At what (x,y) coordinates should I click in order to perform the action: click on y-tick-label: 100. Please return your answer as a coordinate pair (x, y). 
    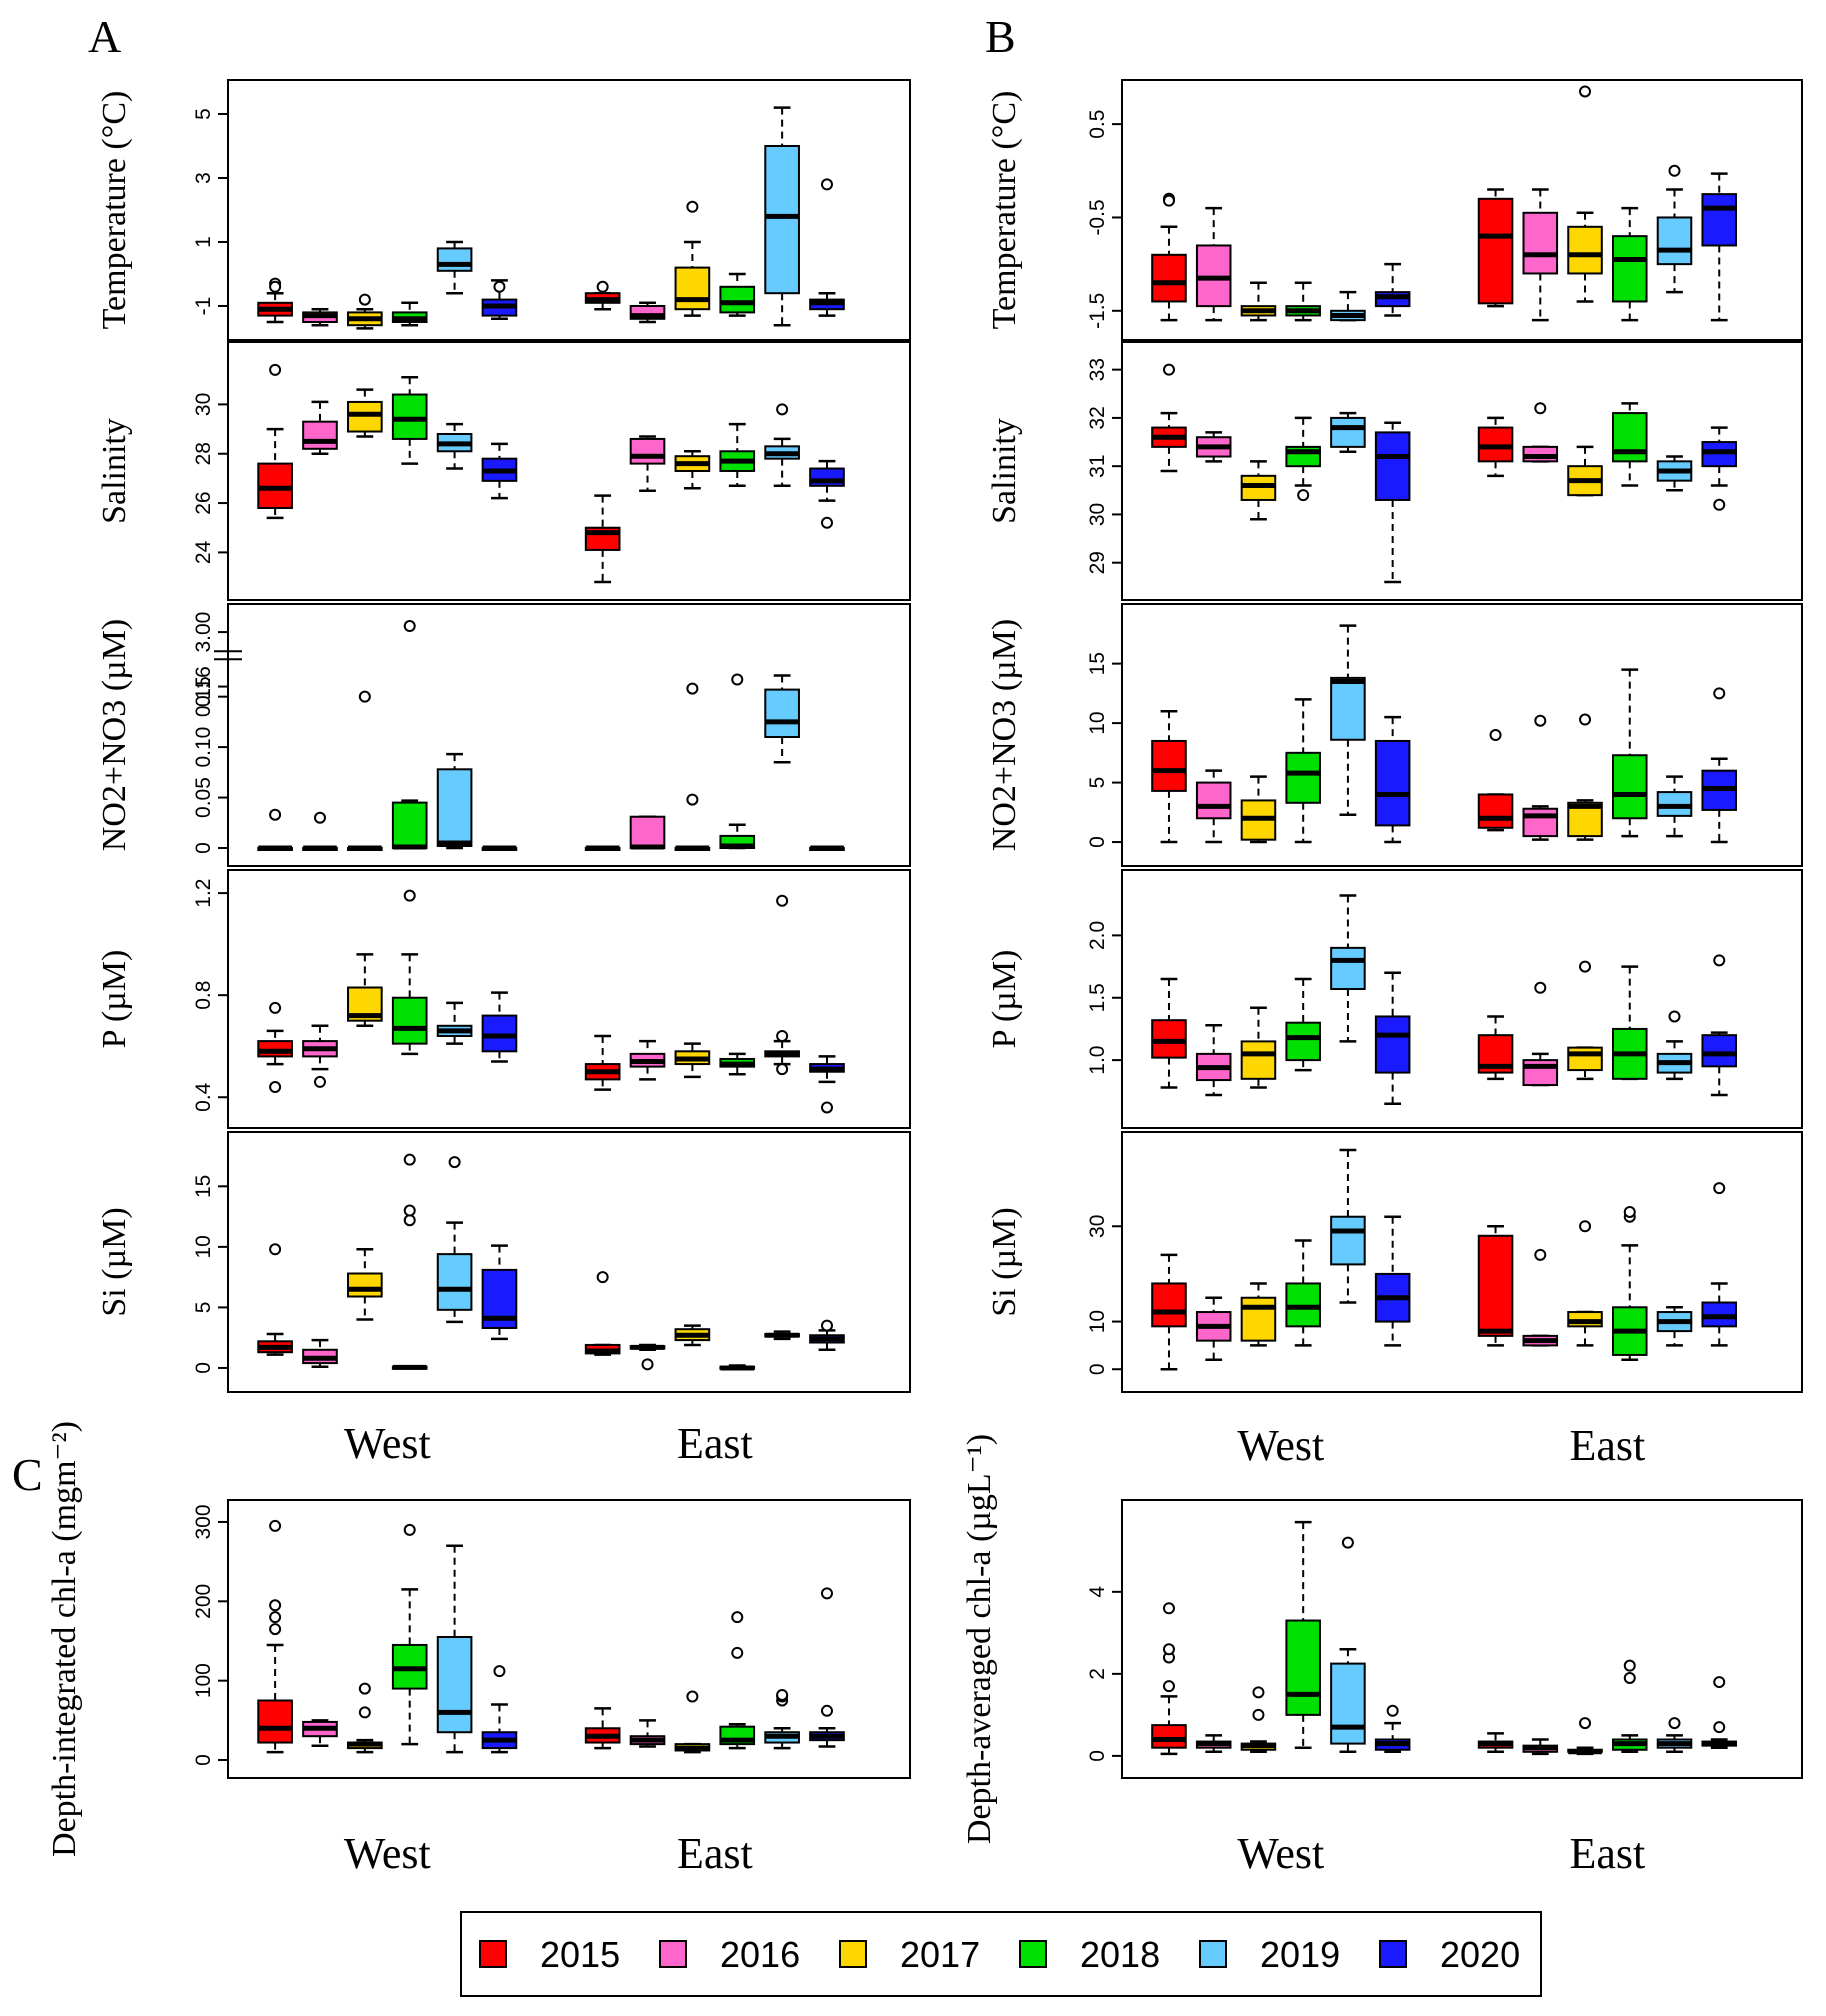
    Looking at the image, I should click on (203, 1680).